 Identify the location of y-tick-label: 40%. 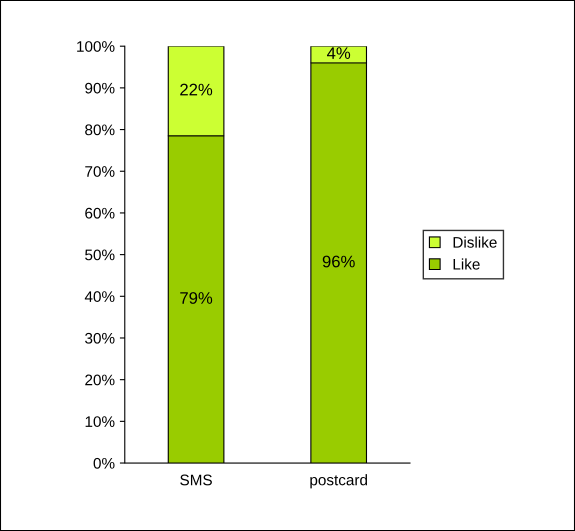
(99, 296).